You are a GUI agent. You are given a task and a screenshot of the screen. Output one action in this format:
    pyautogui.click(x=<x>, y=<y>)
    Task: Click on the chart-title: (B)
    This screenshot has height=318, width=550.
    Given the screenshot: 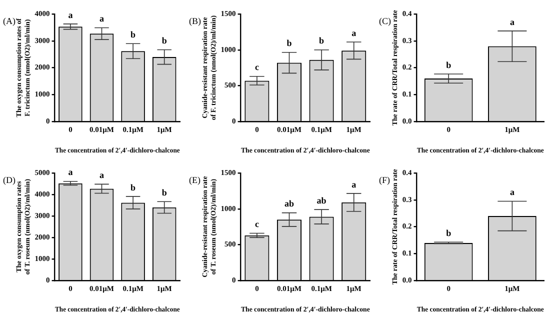 What is the action you would take?
    pyautogui.click(x=195, y=21)
    